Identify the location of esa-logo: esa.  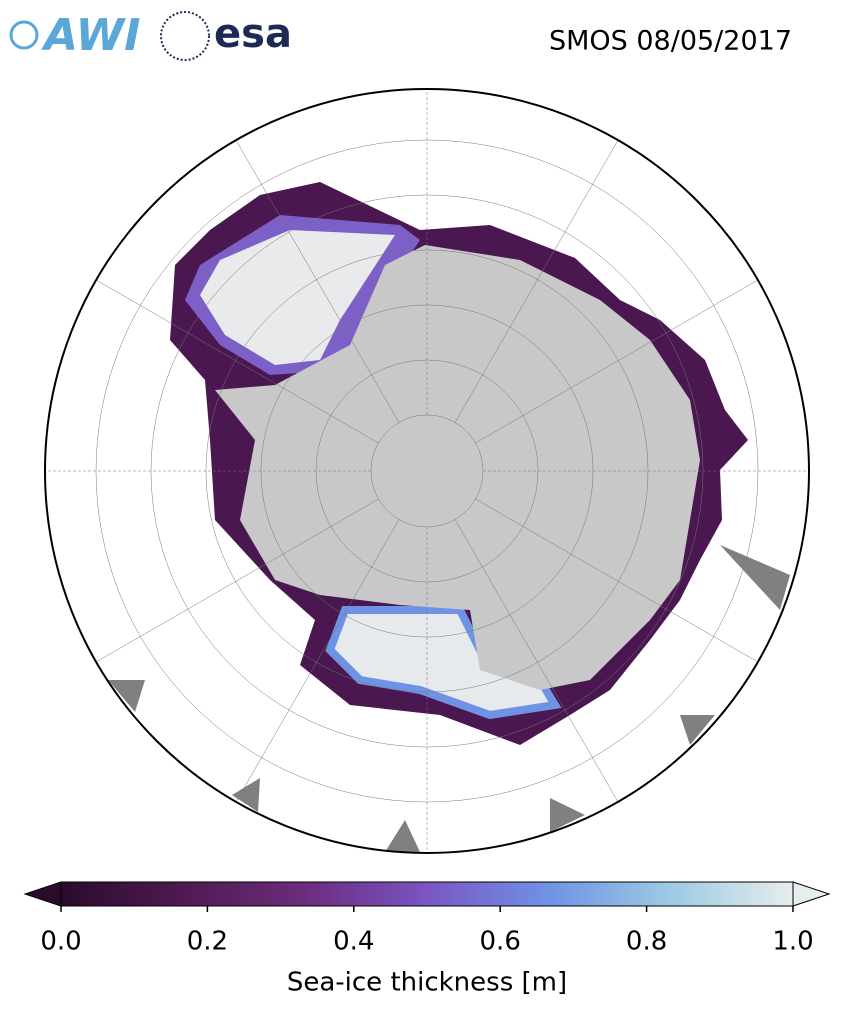
(226, 36).